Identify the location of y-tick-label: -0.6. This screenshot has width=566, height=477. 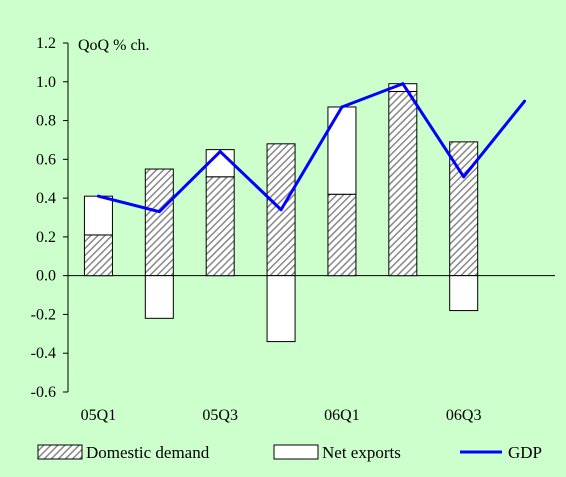
(43, 392).